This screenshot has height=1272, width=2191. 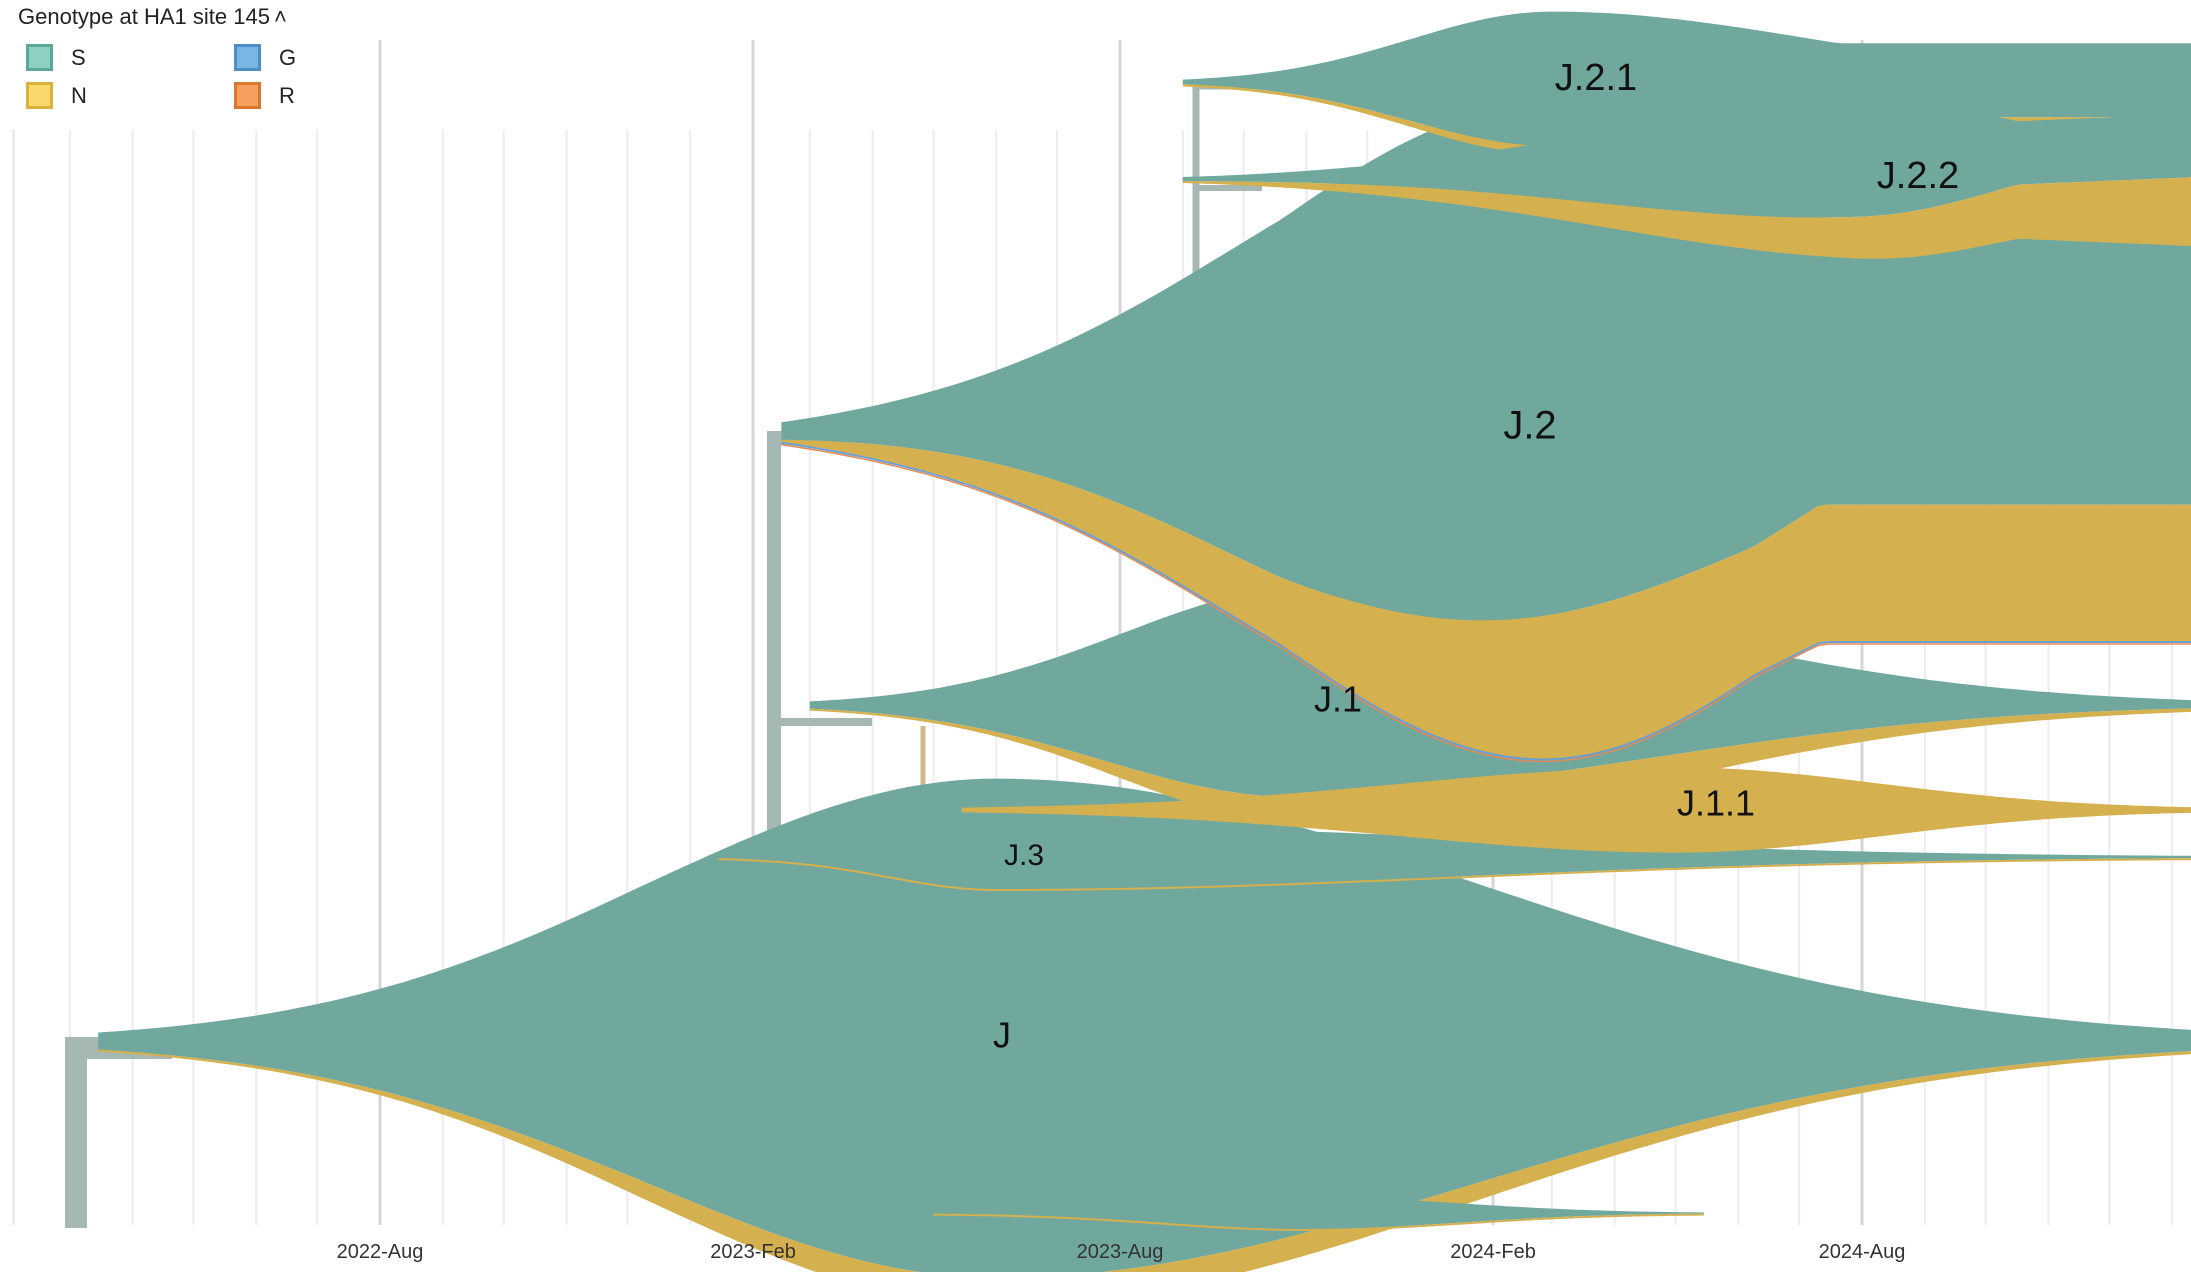 What do you see at coordinates (56, 95) in the screenshot?
I see `legend-item-n: N` at bounding box center [56, 95].